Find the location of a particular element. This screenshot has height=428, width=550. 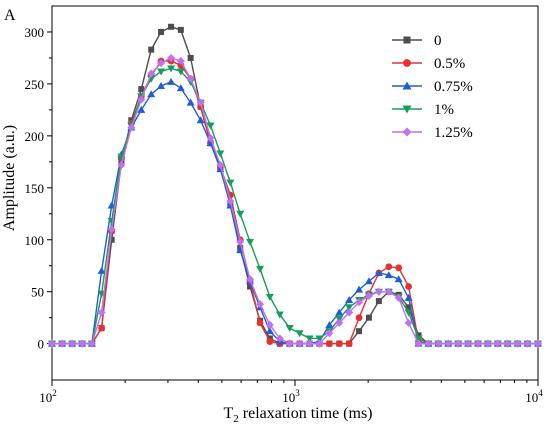

y-tick-label: 300 is located at coordinates (35, 32).